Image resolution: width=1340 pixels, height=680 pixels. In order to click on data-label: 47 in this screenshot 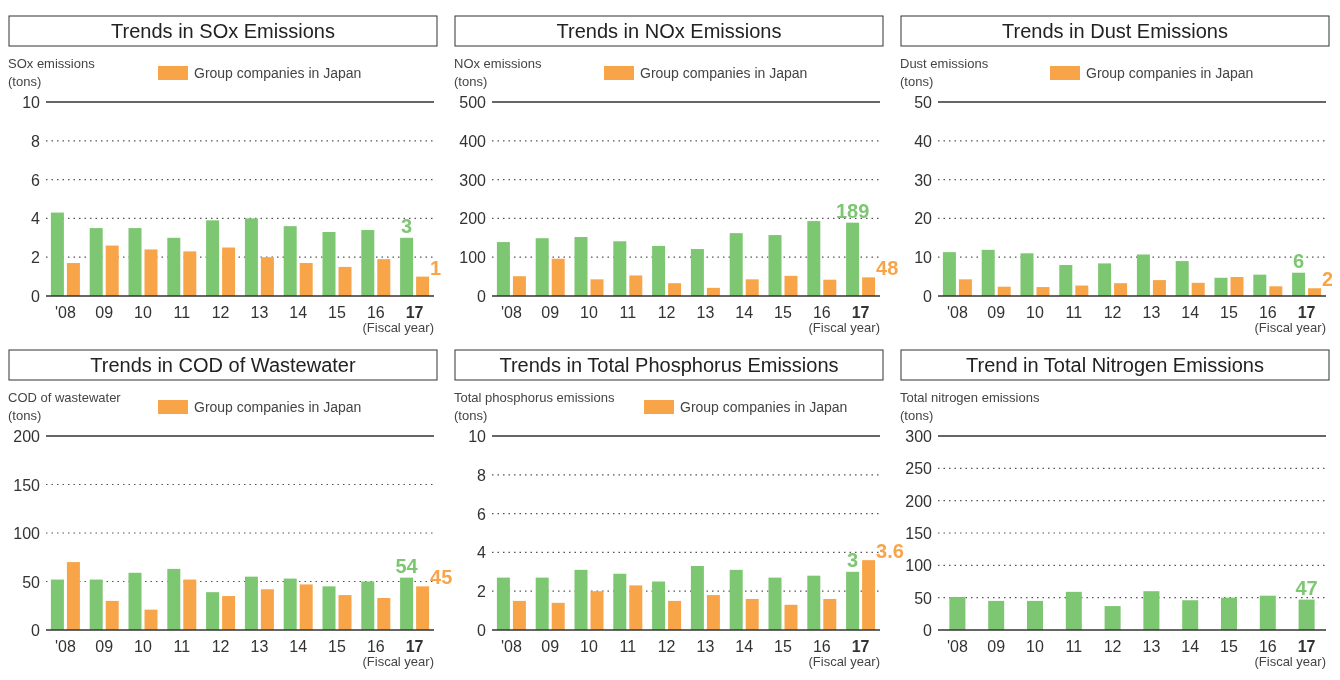, I will do `click(1306, 587)`.